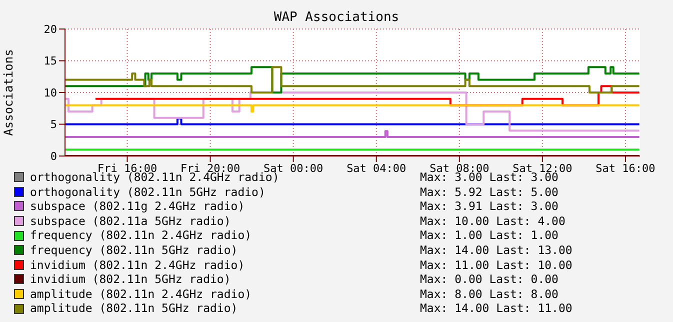 This screenshot has width=673, height=322. I want to click on text: Max: 0.00 Last: 0.00, so click(489, 279).